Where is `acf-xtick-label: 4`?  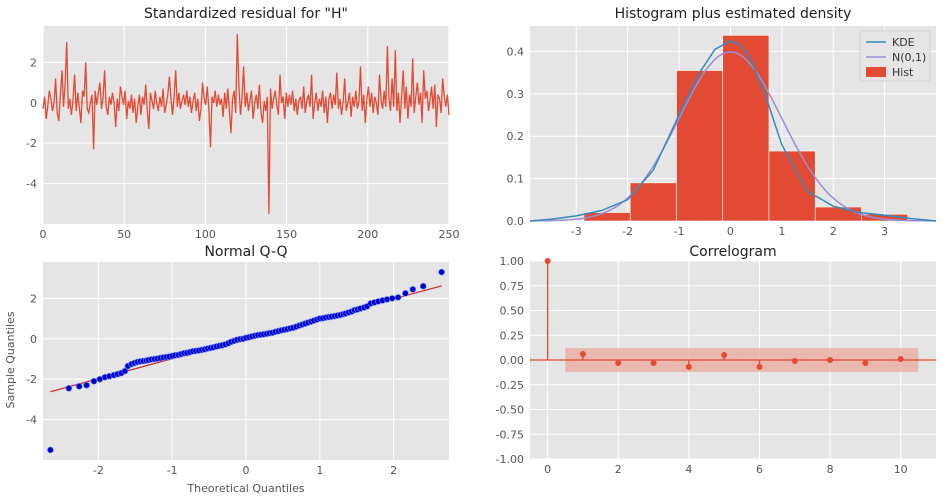
acf-xtick-label: 4 is located at coordinates (688, 469).